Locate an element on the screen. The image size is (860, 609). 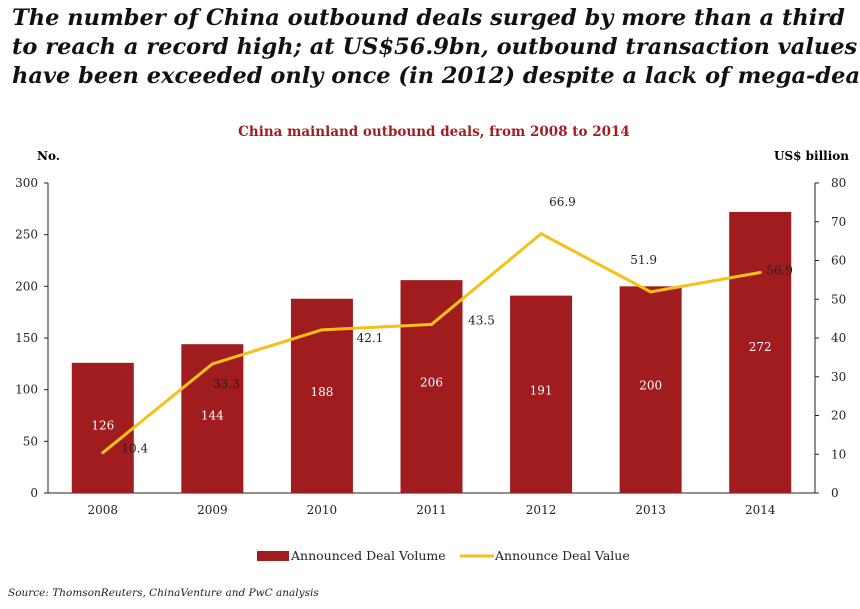
legend: Announced Deal Volume Announce Deal Value is located at coordinates (443, 555).